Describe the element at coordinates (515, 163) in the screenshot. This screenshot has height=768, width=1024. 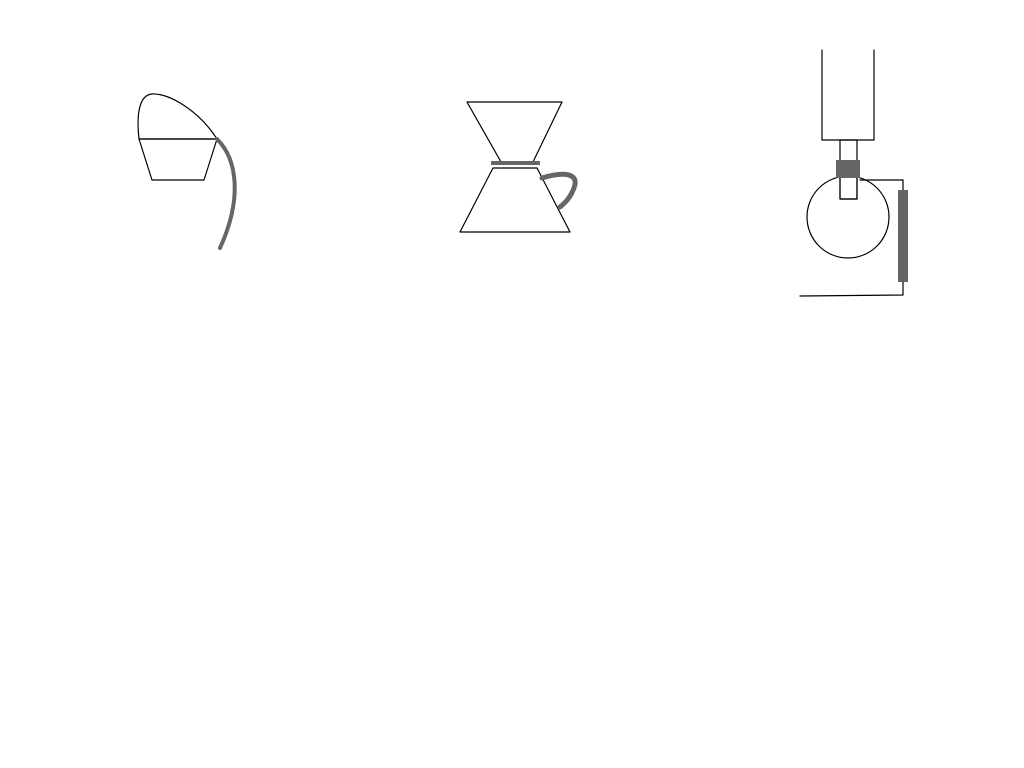
I see `funnel-band` at that location.